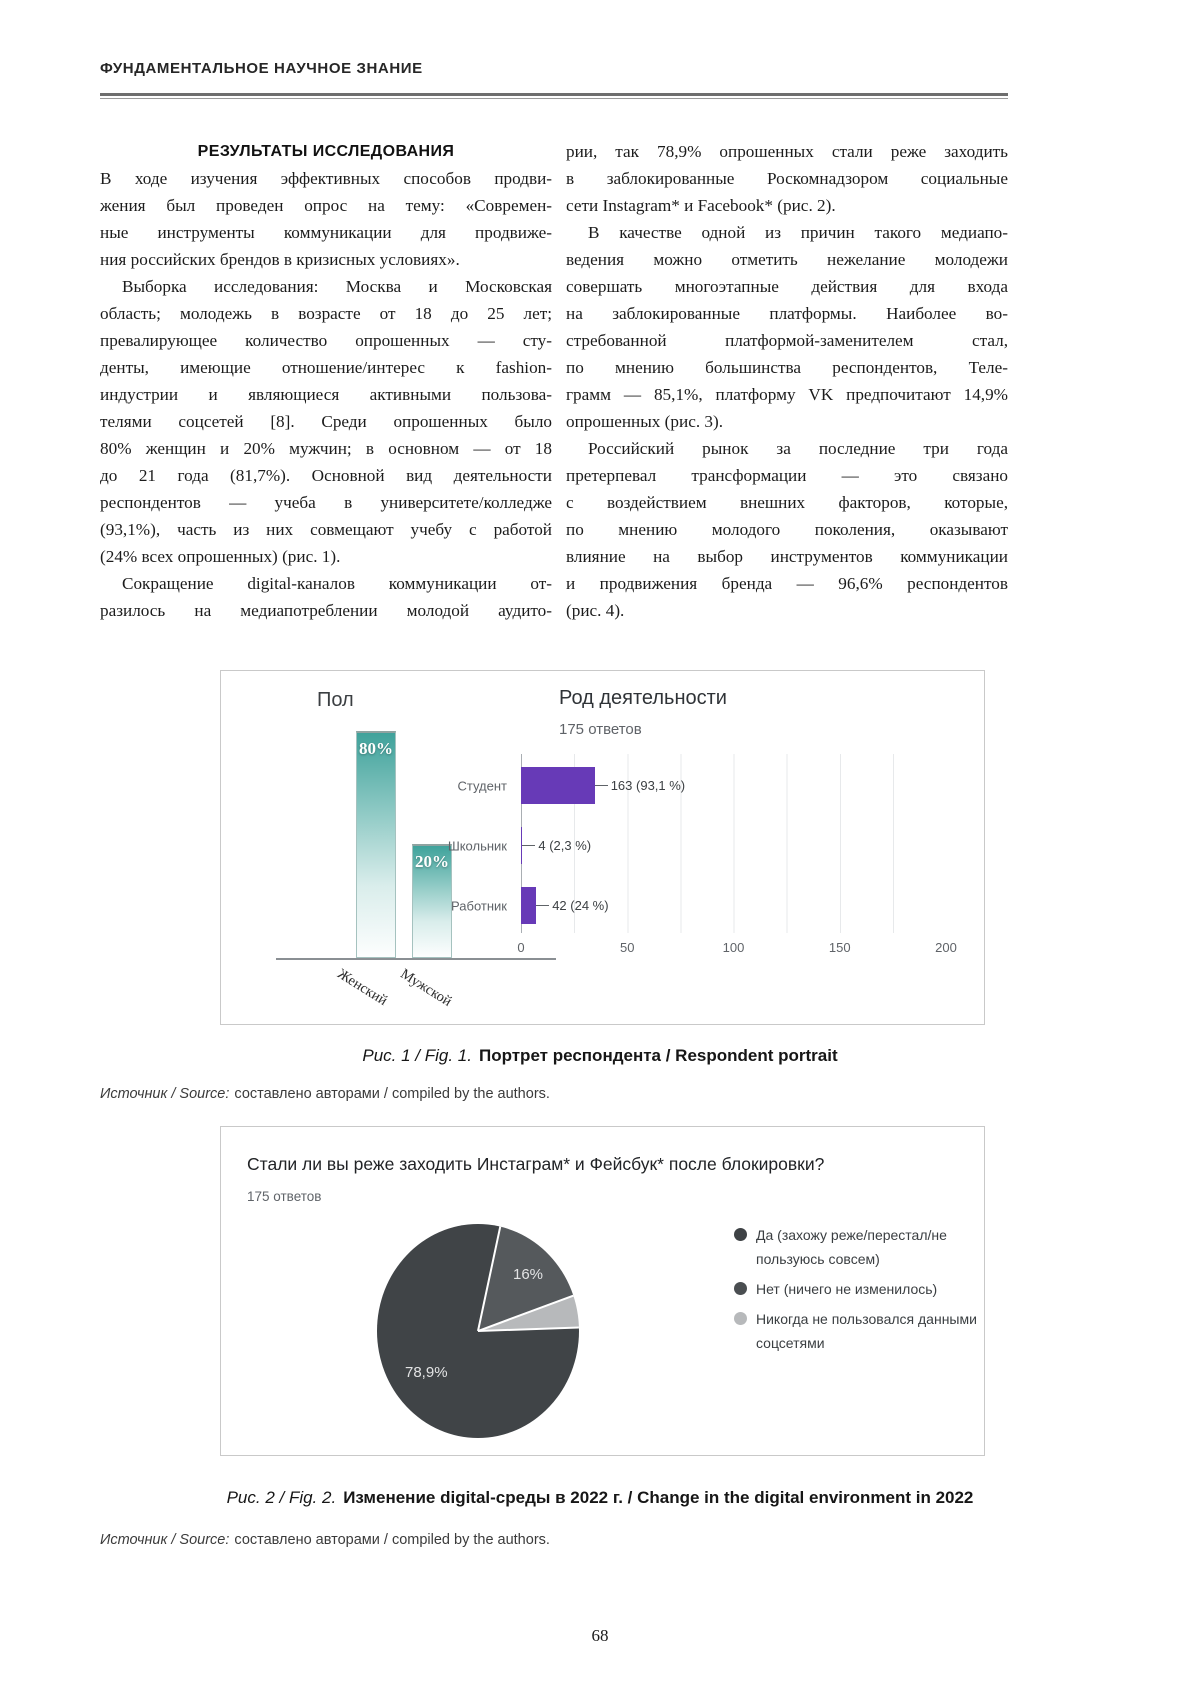  What do you see at coordinates (426, 1372) in the screenshot?
I see `pie-slice-label-yes: 78,9%` at bounding box center [426, 1372].